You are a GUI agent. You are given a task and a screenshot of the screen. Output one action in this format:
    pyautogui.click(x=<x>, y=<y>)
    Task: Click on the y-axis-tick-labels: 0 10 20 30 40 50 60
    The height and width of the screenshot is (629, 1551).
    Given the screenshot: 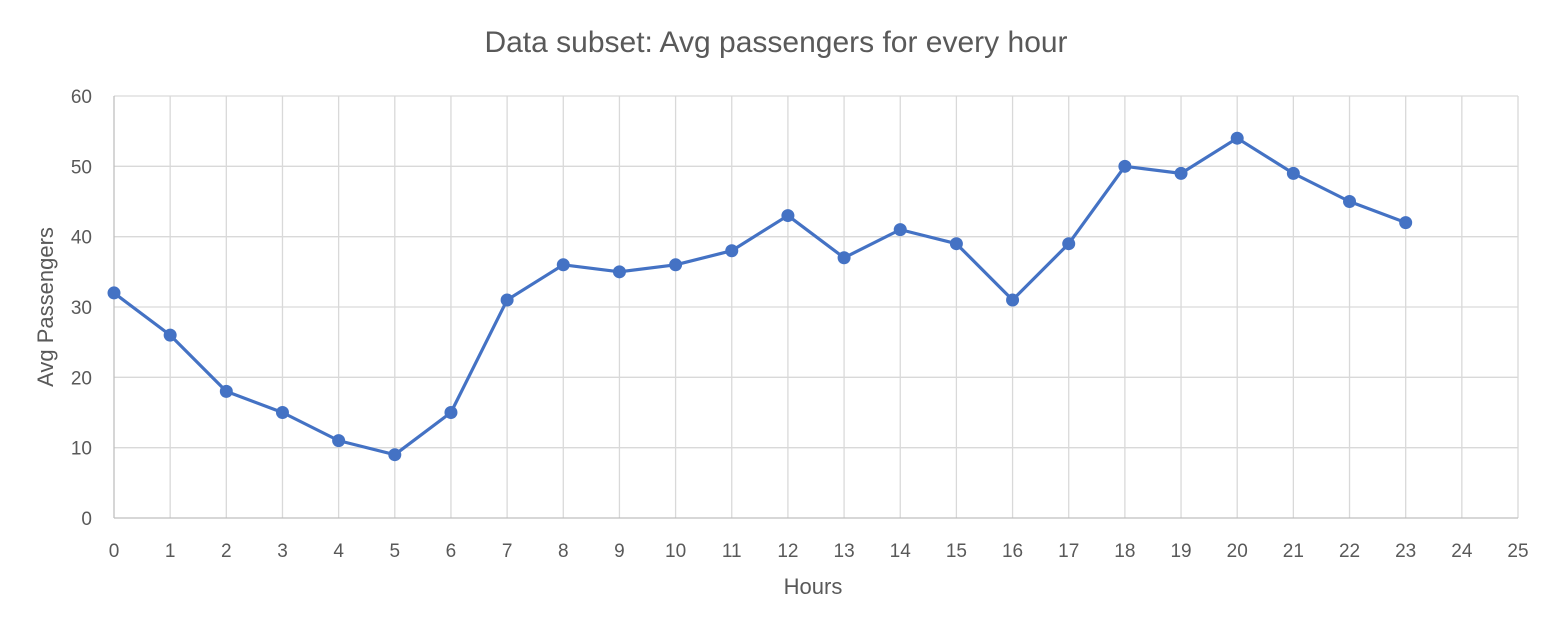 What is the action you would take?
    pyautogui.click(x=81, y=308)
    